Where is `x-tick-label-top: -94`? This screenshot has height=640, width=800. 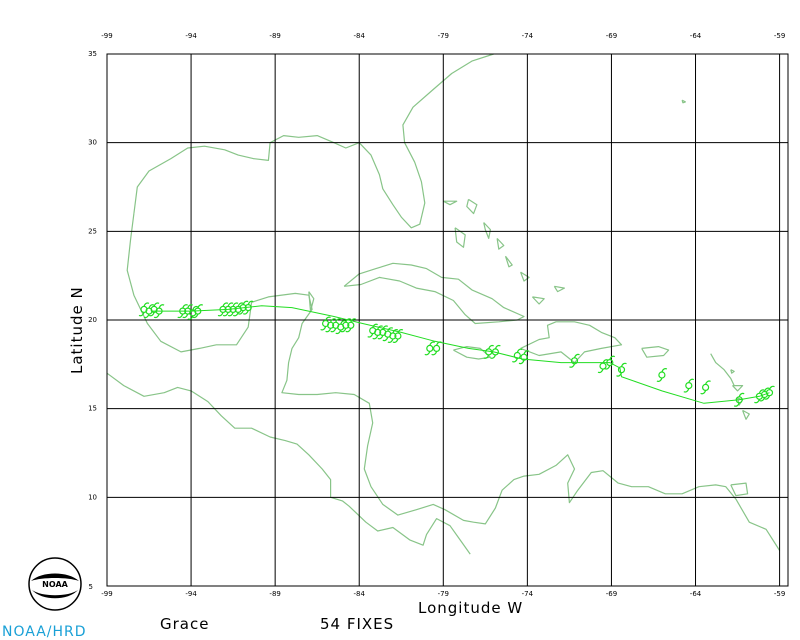
x-tick-label-top: -94 is located at coordinates (191, 36).